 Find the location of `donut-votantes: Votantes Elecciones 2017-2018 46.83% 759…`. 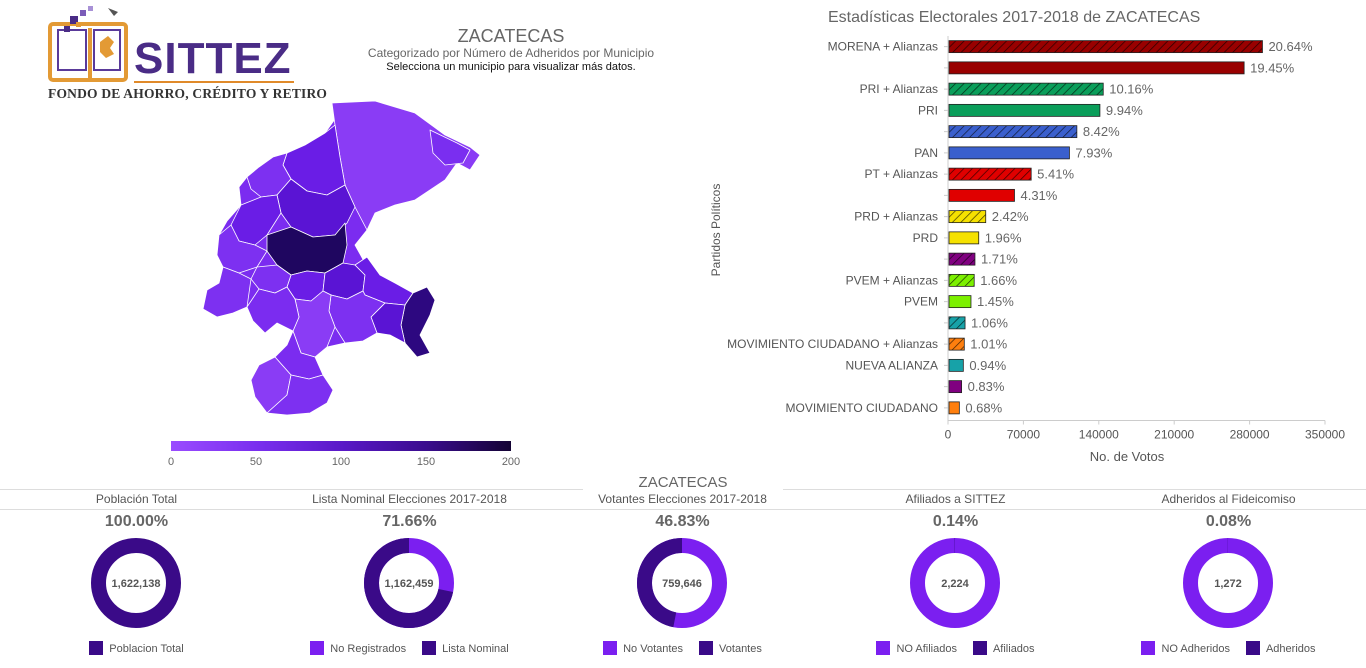

donut-votantes: Votantes Elecciones 2017-2018 46.83% 759… is located at coordinates (682, 580).